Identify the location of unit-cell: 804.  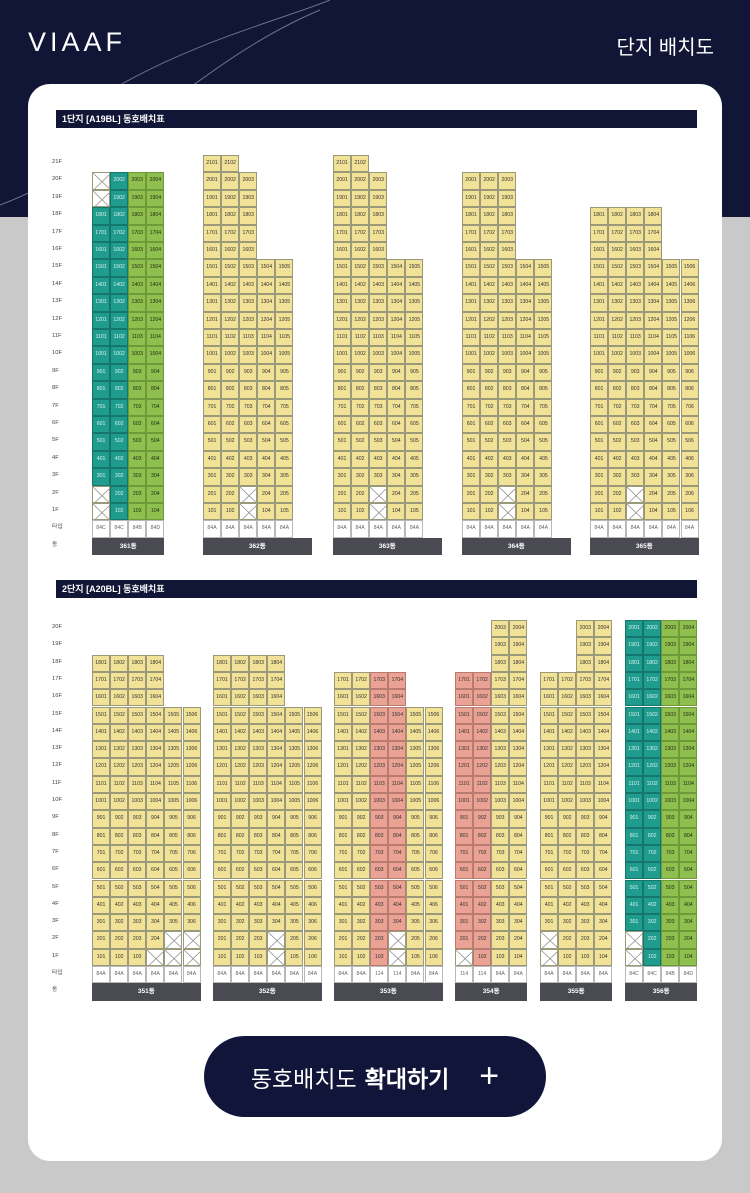
(603, 836).